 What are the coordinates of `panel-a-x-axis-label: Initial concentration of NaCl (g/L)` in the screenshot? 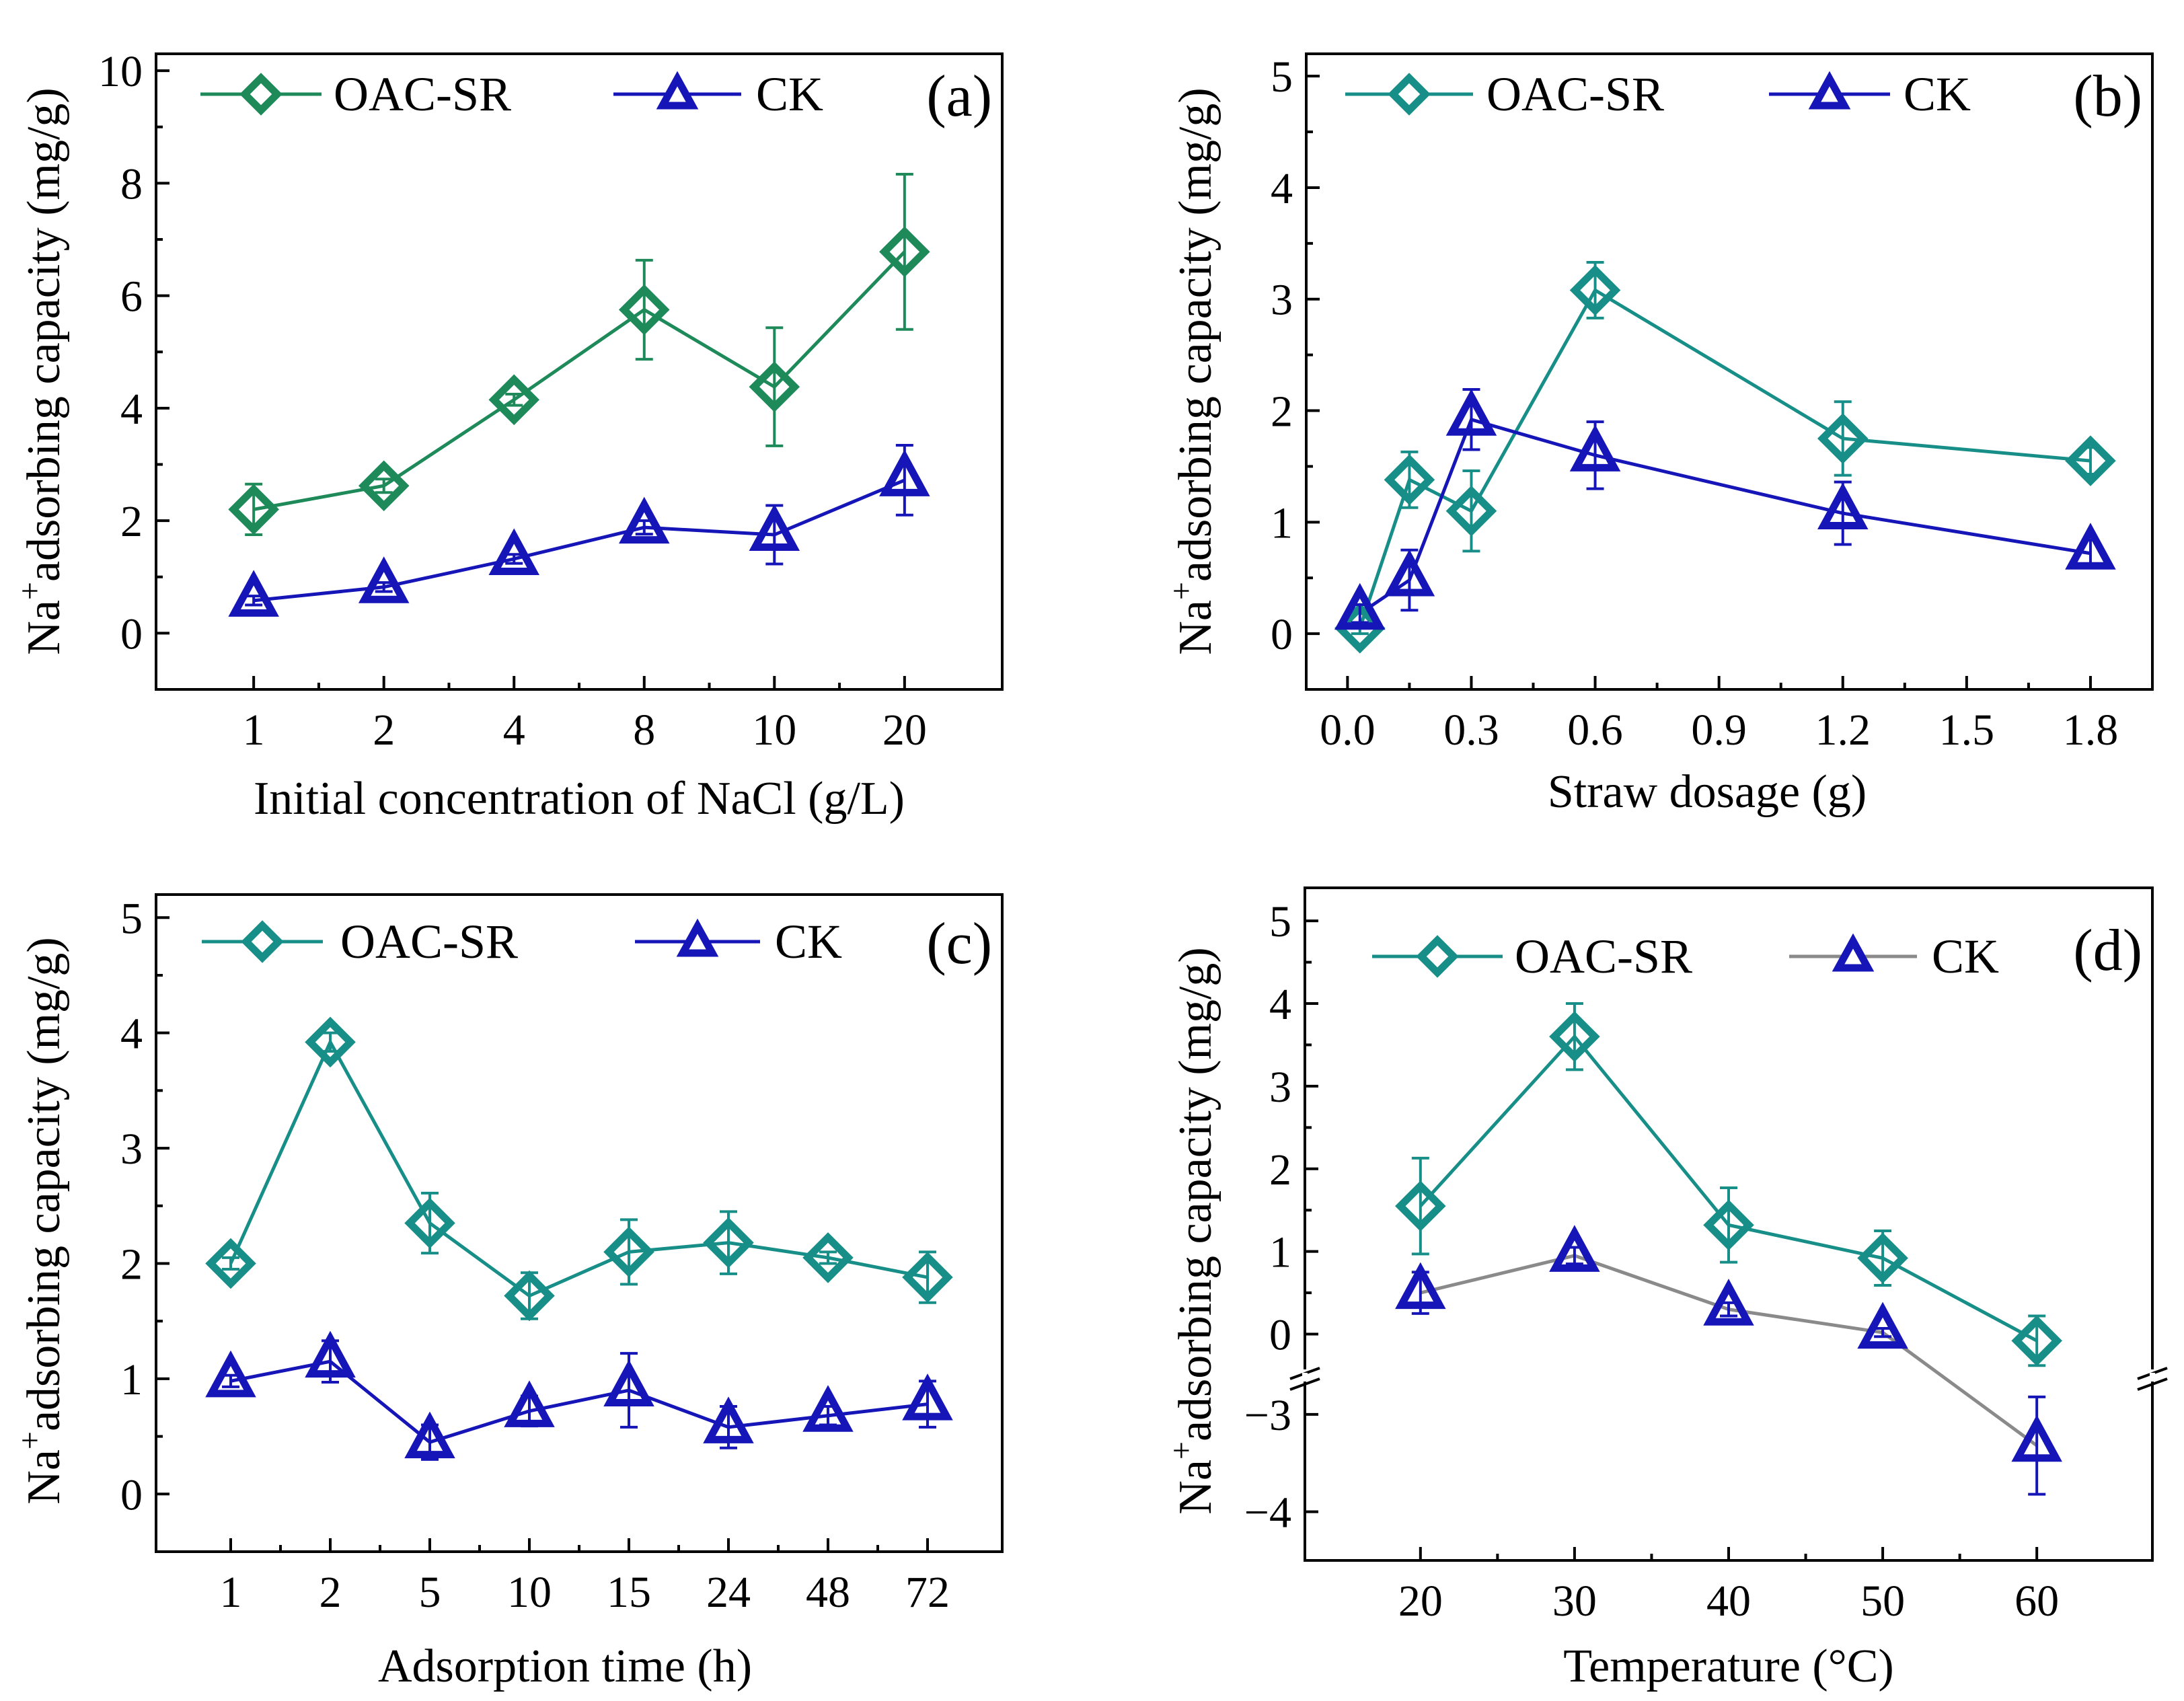 It's located at (579, 799).